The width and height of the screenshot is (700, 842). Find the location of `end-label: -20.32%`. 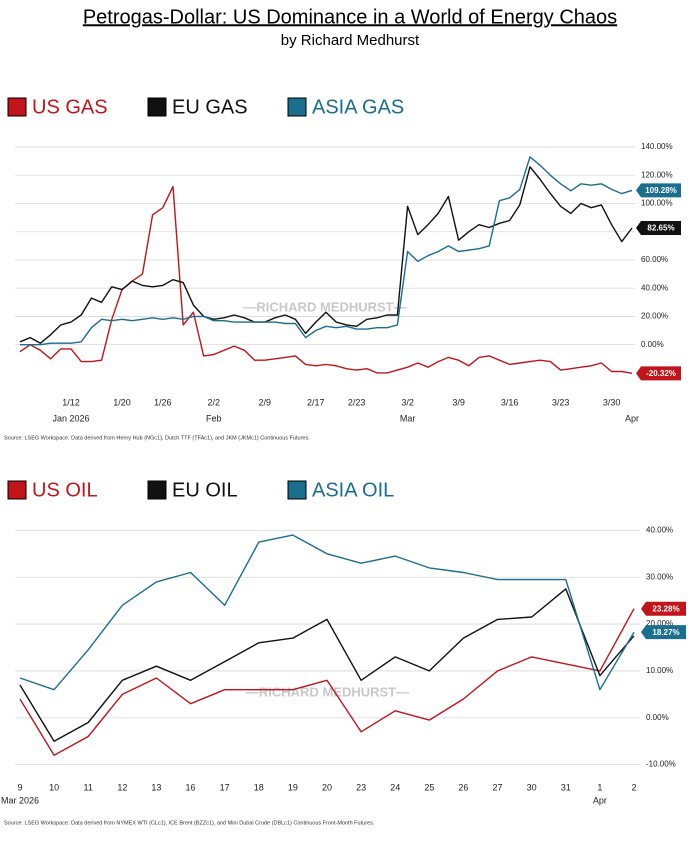

end-label: -20.32% is located at coordinates (658, 373).